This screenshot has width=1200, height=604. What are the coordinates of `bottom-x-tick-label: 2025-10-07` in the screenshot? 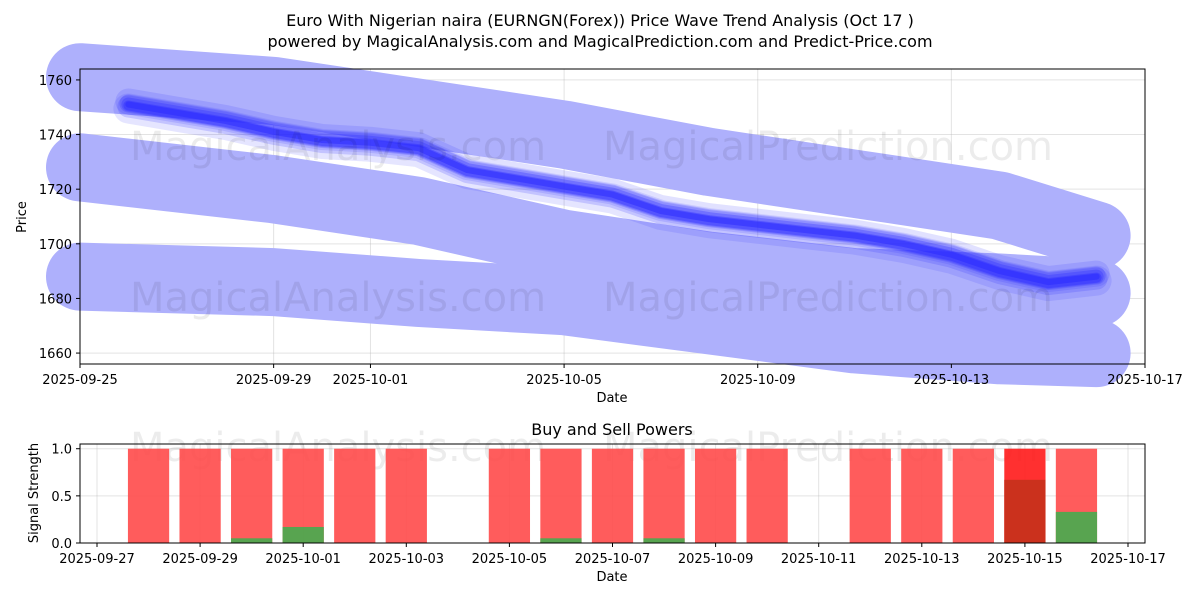 It's located at (613, 559).